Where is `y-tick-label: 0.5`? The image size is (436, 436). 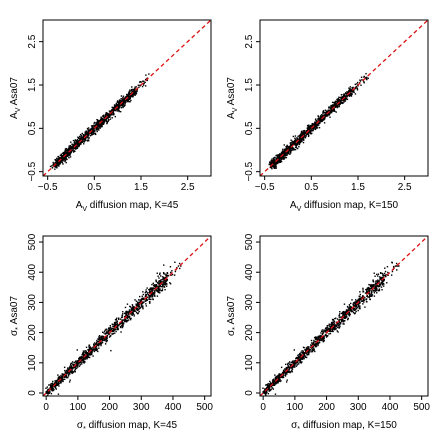 y-tick-label: 0.5 is located at coordinates (32, 128).